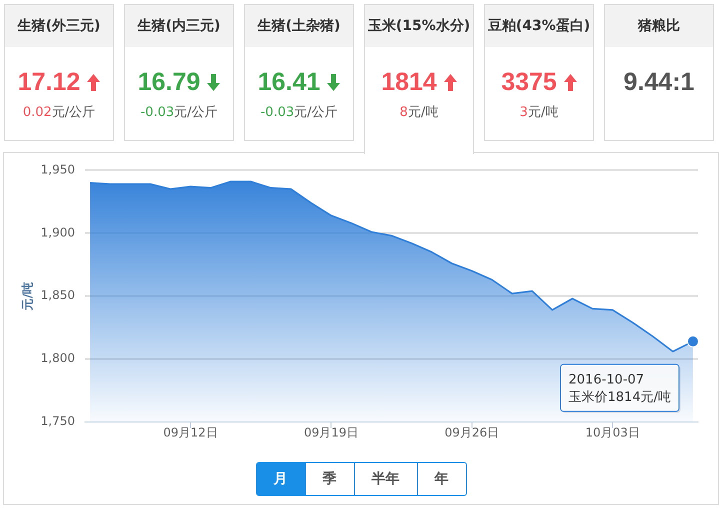  I want to click on data-label: 0.02元/公斤, so click(59, 113).